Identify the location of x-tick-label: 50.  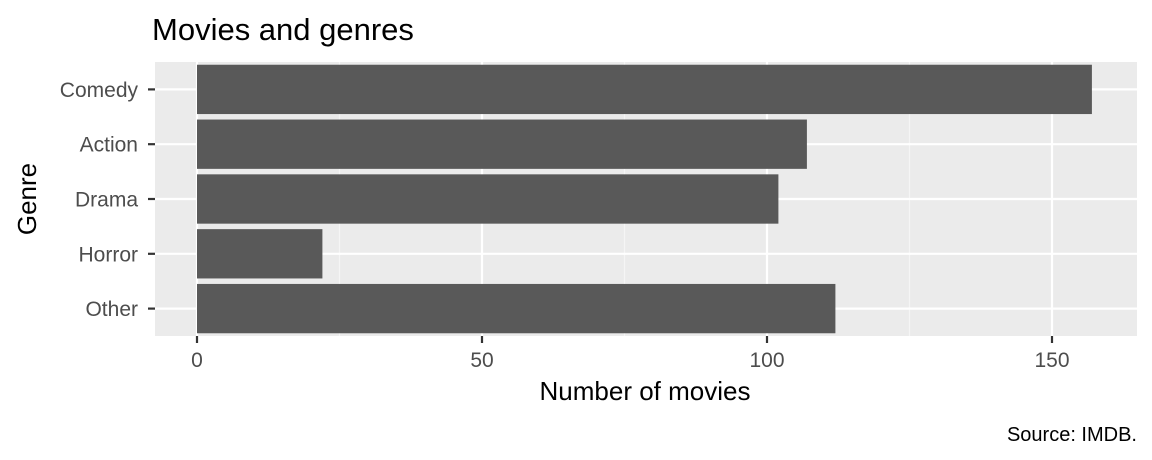
(481, 360).